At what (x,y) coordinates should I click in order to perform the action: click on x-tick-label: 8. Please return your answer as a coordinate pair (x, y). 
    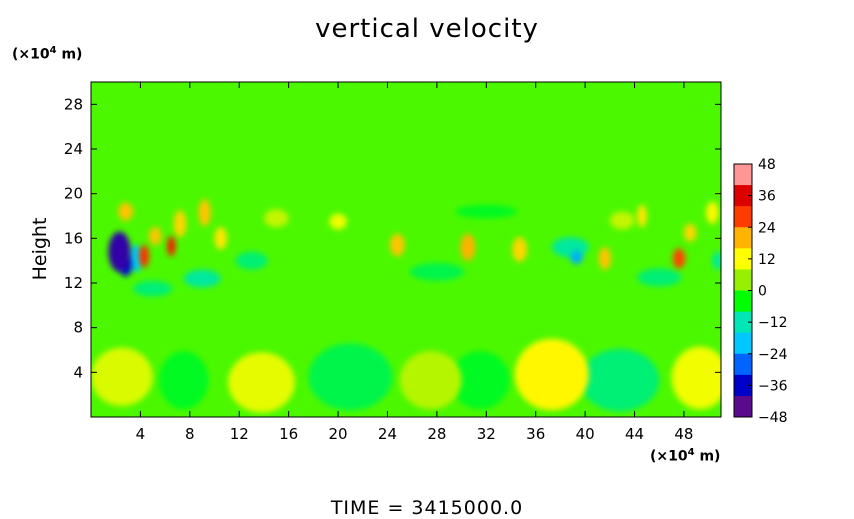
    Looking at the image, I should click on (190, 434).